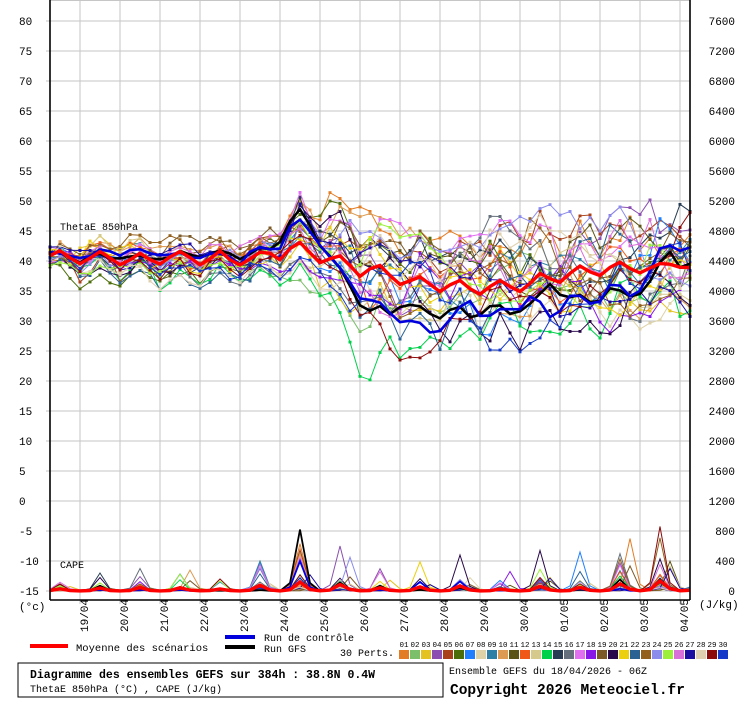 This screenshot has height=705, width=740. I want to click on svg-text: Moyenne des scénarios, so click(142, 649).